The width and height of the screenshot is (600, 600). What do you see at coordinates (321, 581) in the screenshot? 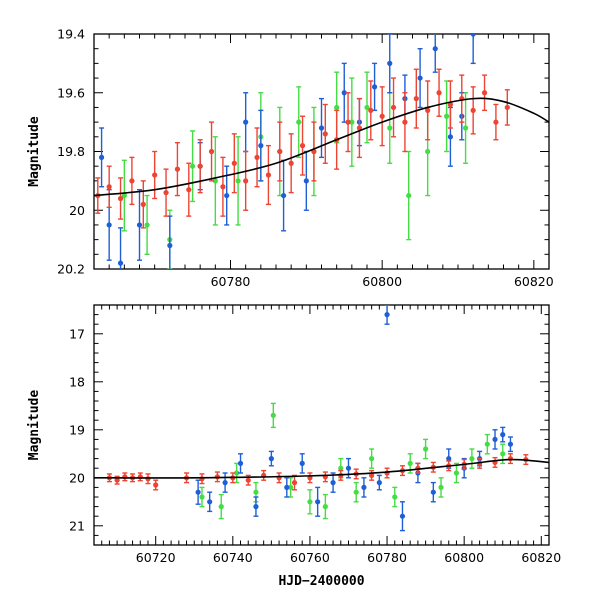
I see `x-axis-title: HJD−2400000` at bounding box center [321, 581].